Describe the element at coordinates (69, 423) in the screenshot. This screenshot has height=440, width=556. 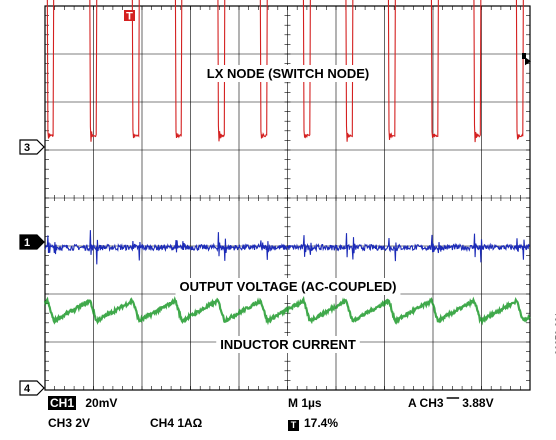
I see `readout-ch3: CH3 2V` at that location.